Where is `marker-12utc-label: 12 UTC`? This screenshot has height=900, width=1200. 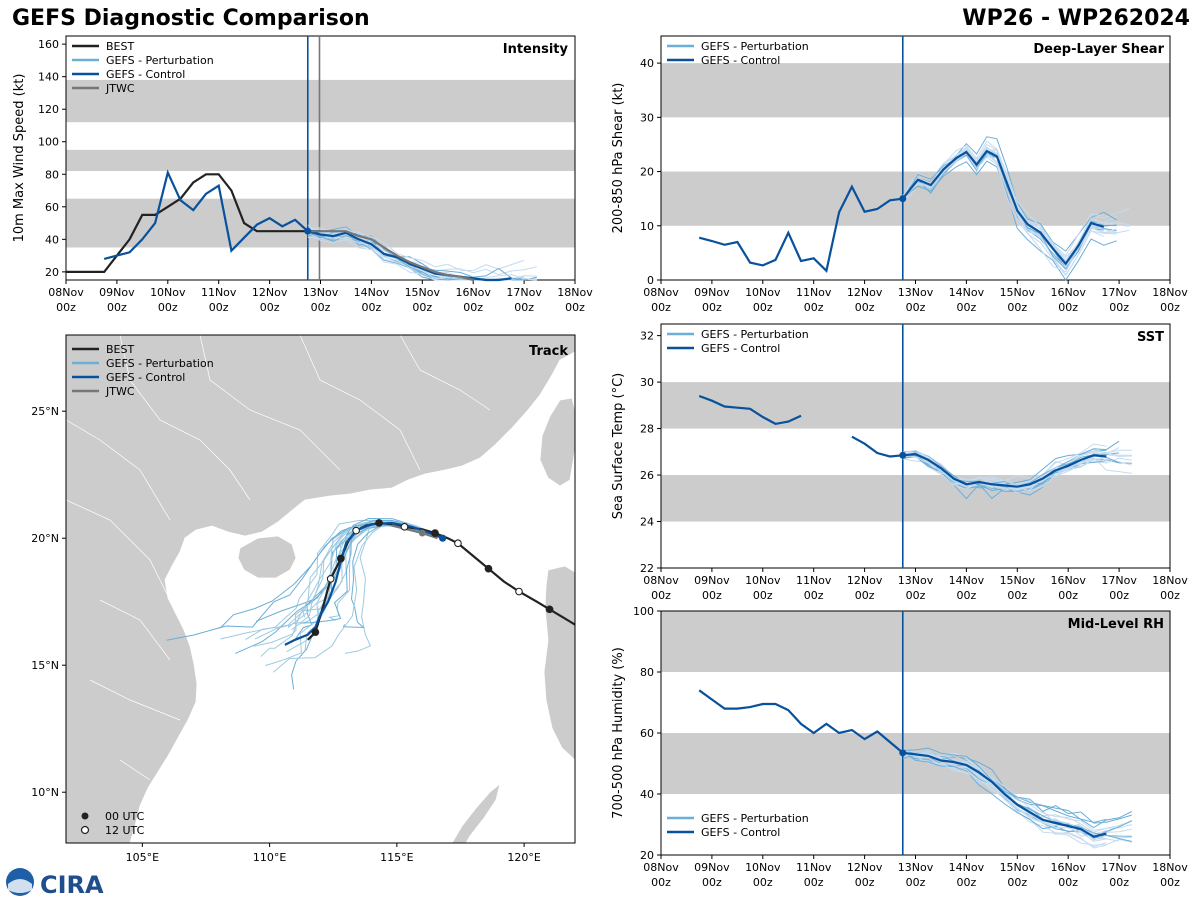
marker-12utc-label: 12 UTC is located at coordinates (125, 830).